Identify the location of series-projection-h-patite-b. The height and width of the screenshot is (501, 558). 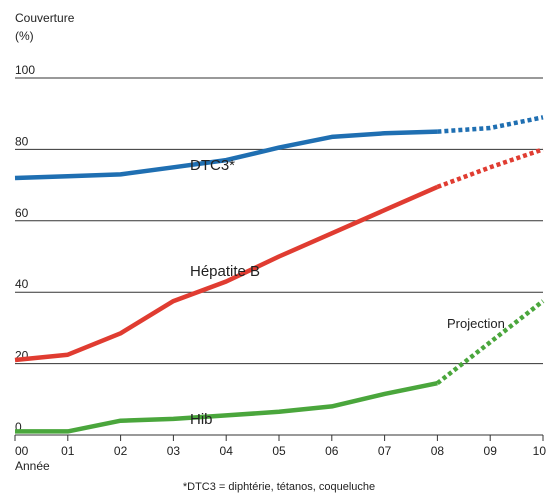
(490, 168).